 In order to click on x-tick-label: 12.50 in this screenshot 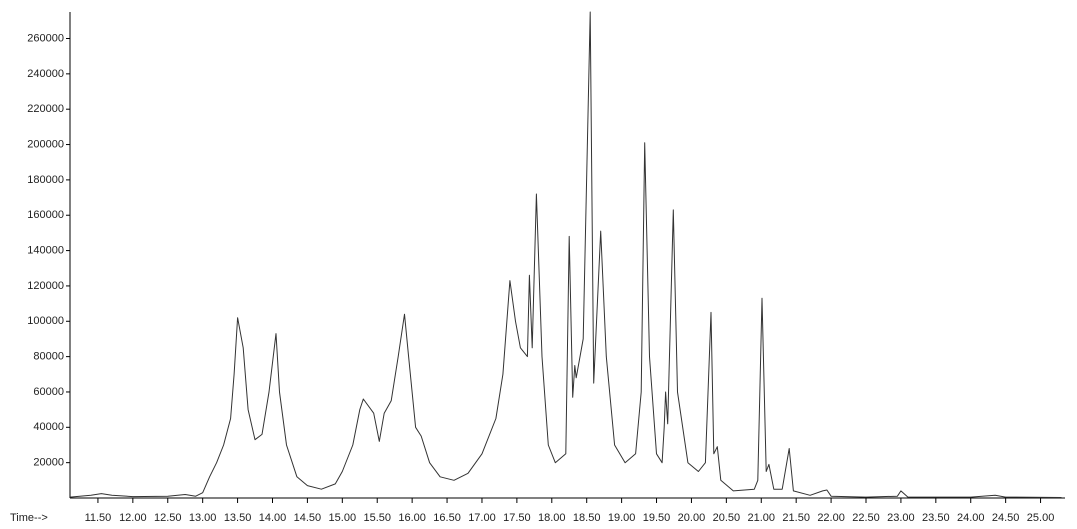, I will do `click(168, 518)`.